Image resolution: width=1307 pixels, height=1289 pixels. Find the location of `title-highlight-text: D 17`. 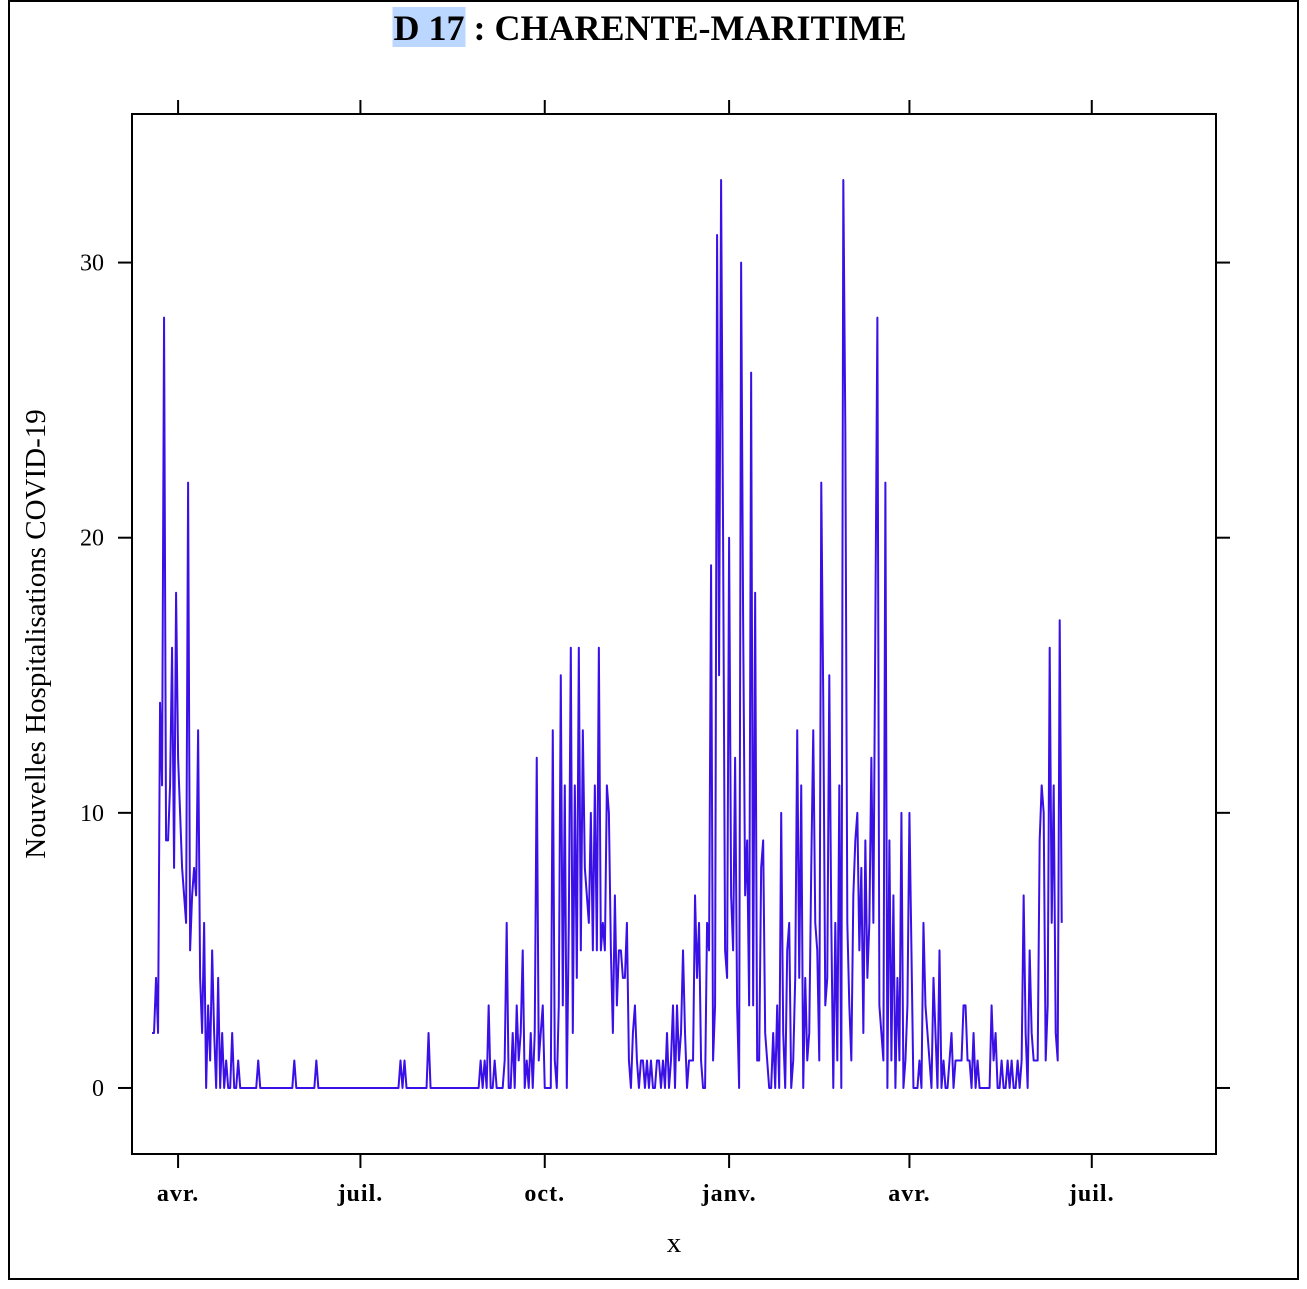

title-highlight-text: D 17 is located at coordinates (429, 28).